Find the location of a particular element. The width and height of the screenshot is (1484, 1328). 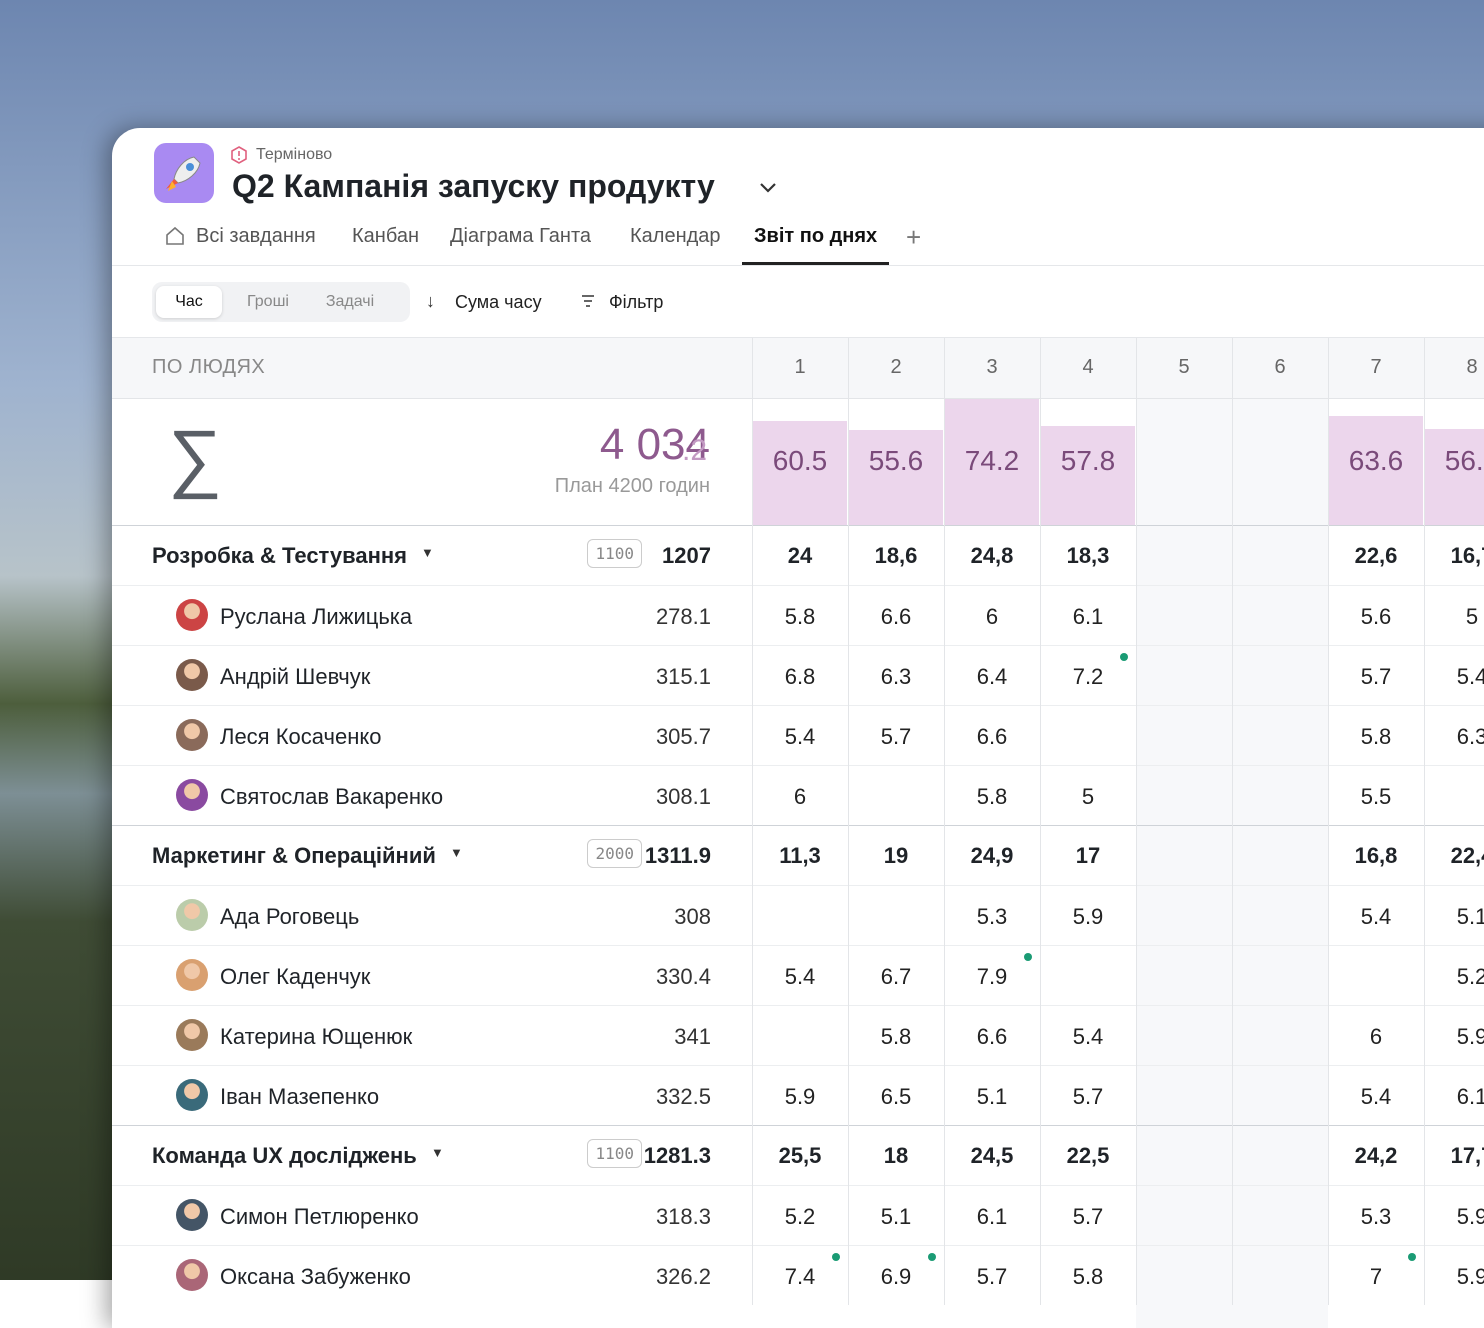

group-day-value: 25,5 is located at coordinates (800, 1156).